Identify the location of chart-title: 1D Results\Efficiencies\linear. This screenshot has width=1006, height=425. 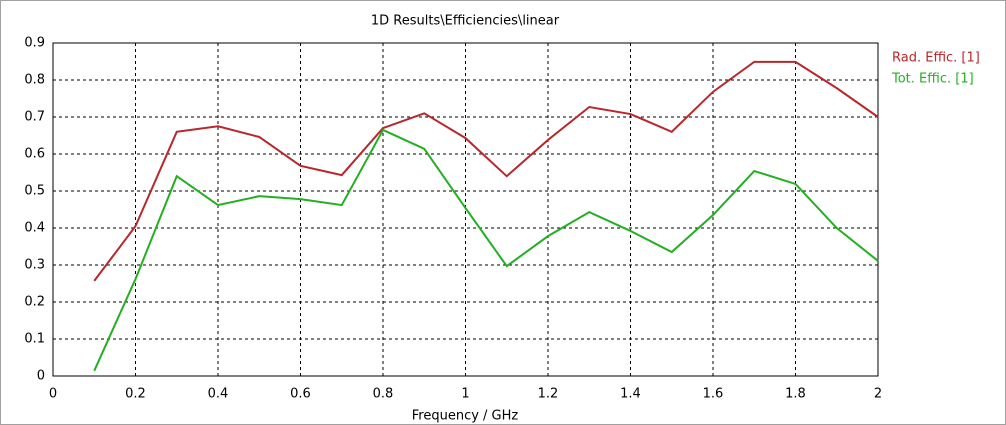
(465, 21).